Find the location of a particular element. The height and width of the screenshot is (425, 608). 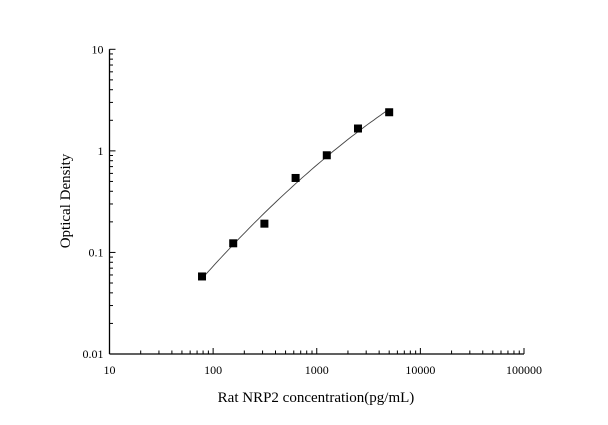

x-tick-label: 100000 is located at coordinates (524, 370).